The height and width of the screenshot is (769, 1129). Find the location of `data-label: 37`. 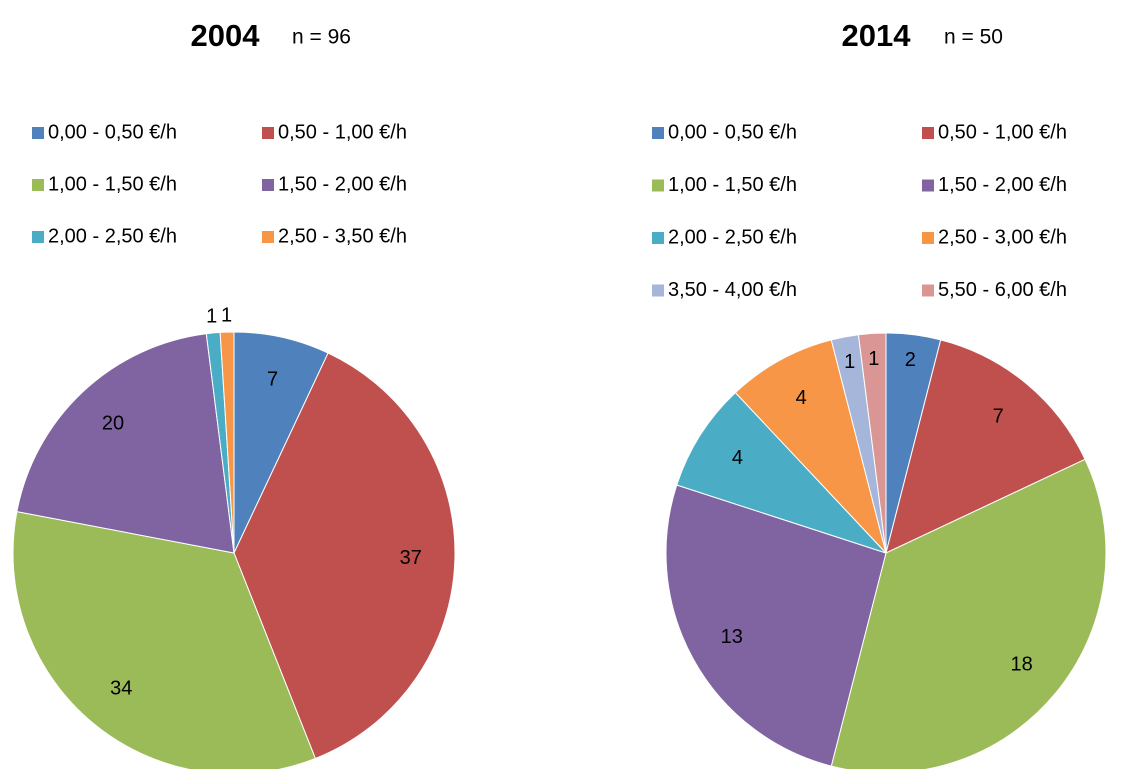

data-label: 37 is located at coordinates (411, 558).